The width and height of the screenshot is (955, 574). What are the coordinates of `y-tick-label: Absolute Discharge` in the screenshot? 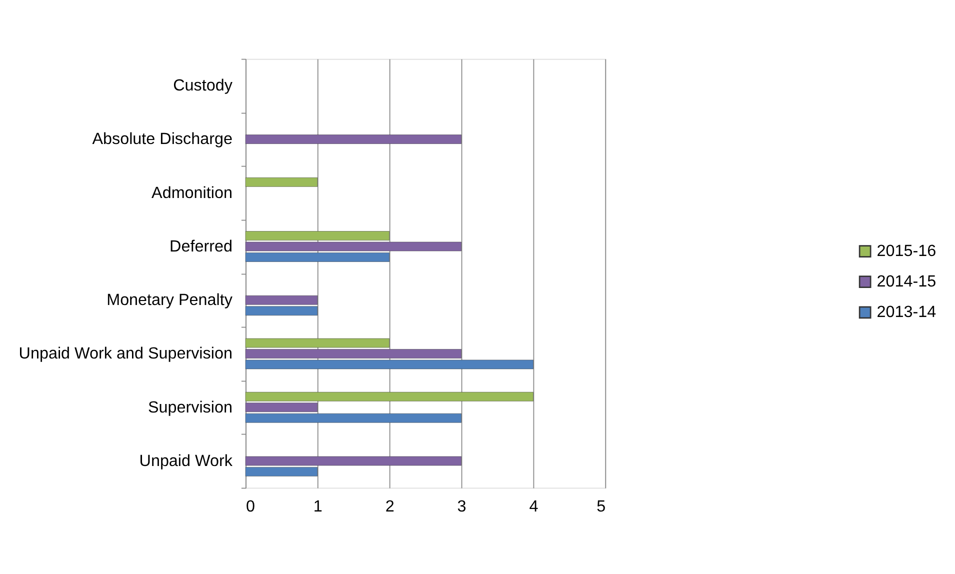 It's located at (162, 139).